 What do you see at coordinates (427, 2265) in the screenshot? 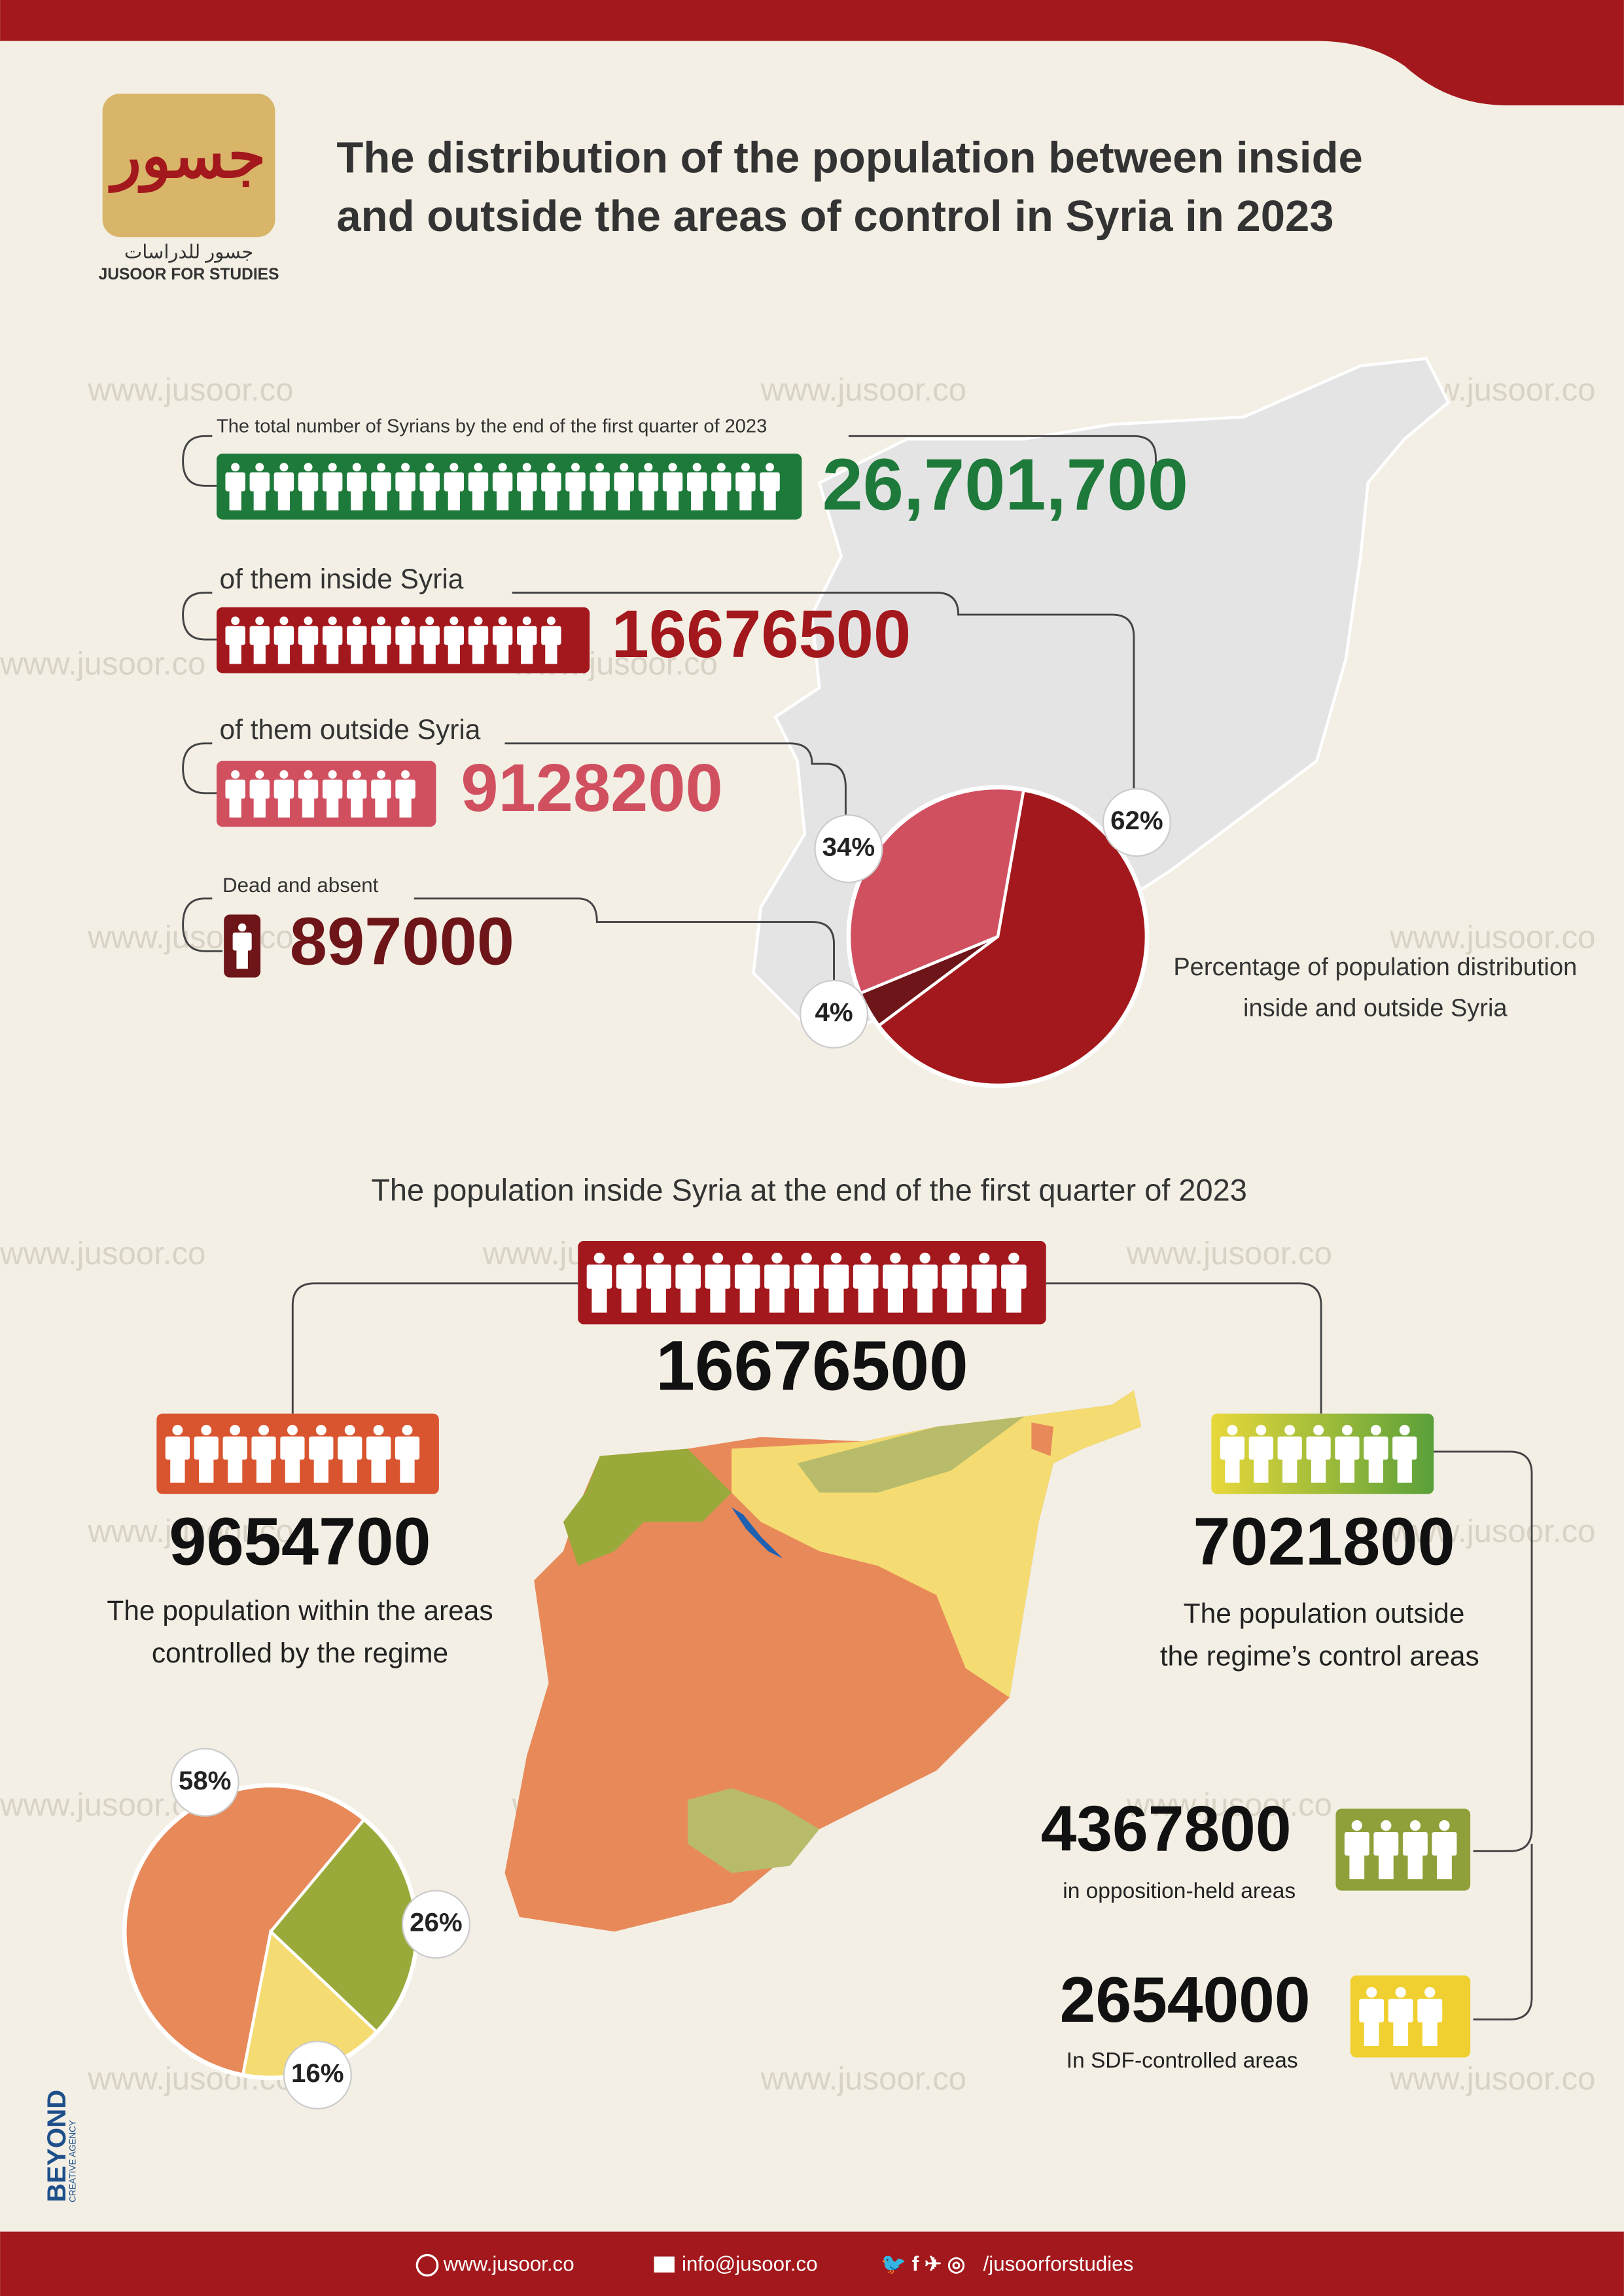
I see `web-icon` at bounding box center [427, 2265].